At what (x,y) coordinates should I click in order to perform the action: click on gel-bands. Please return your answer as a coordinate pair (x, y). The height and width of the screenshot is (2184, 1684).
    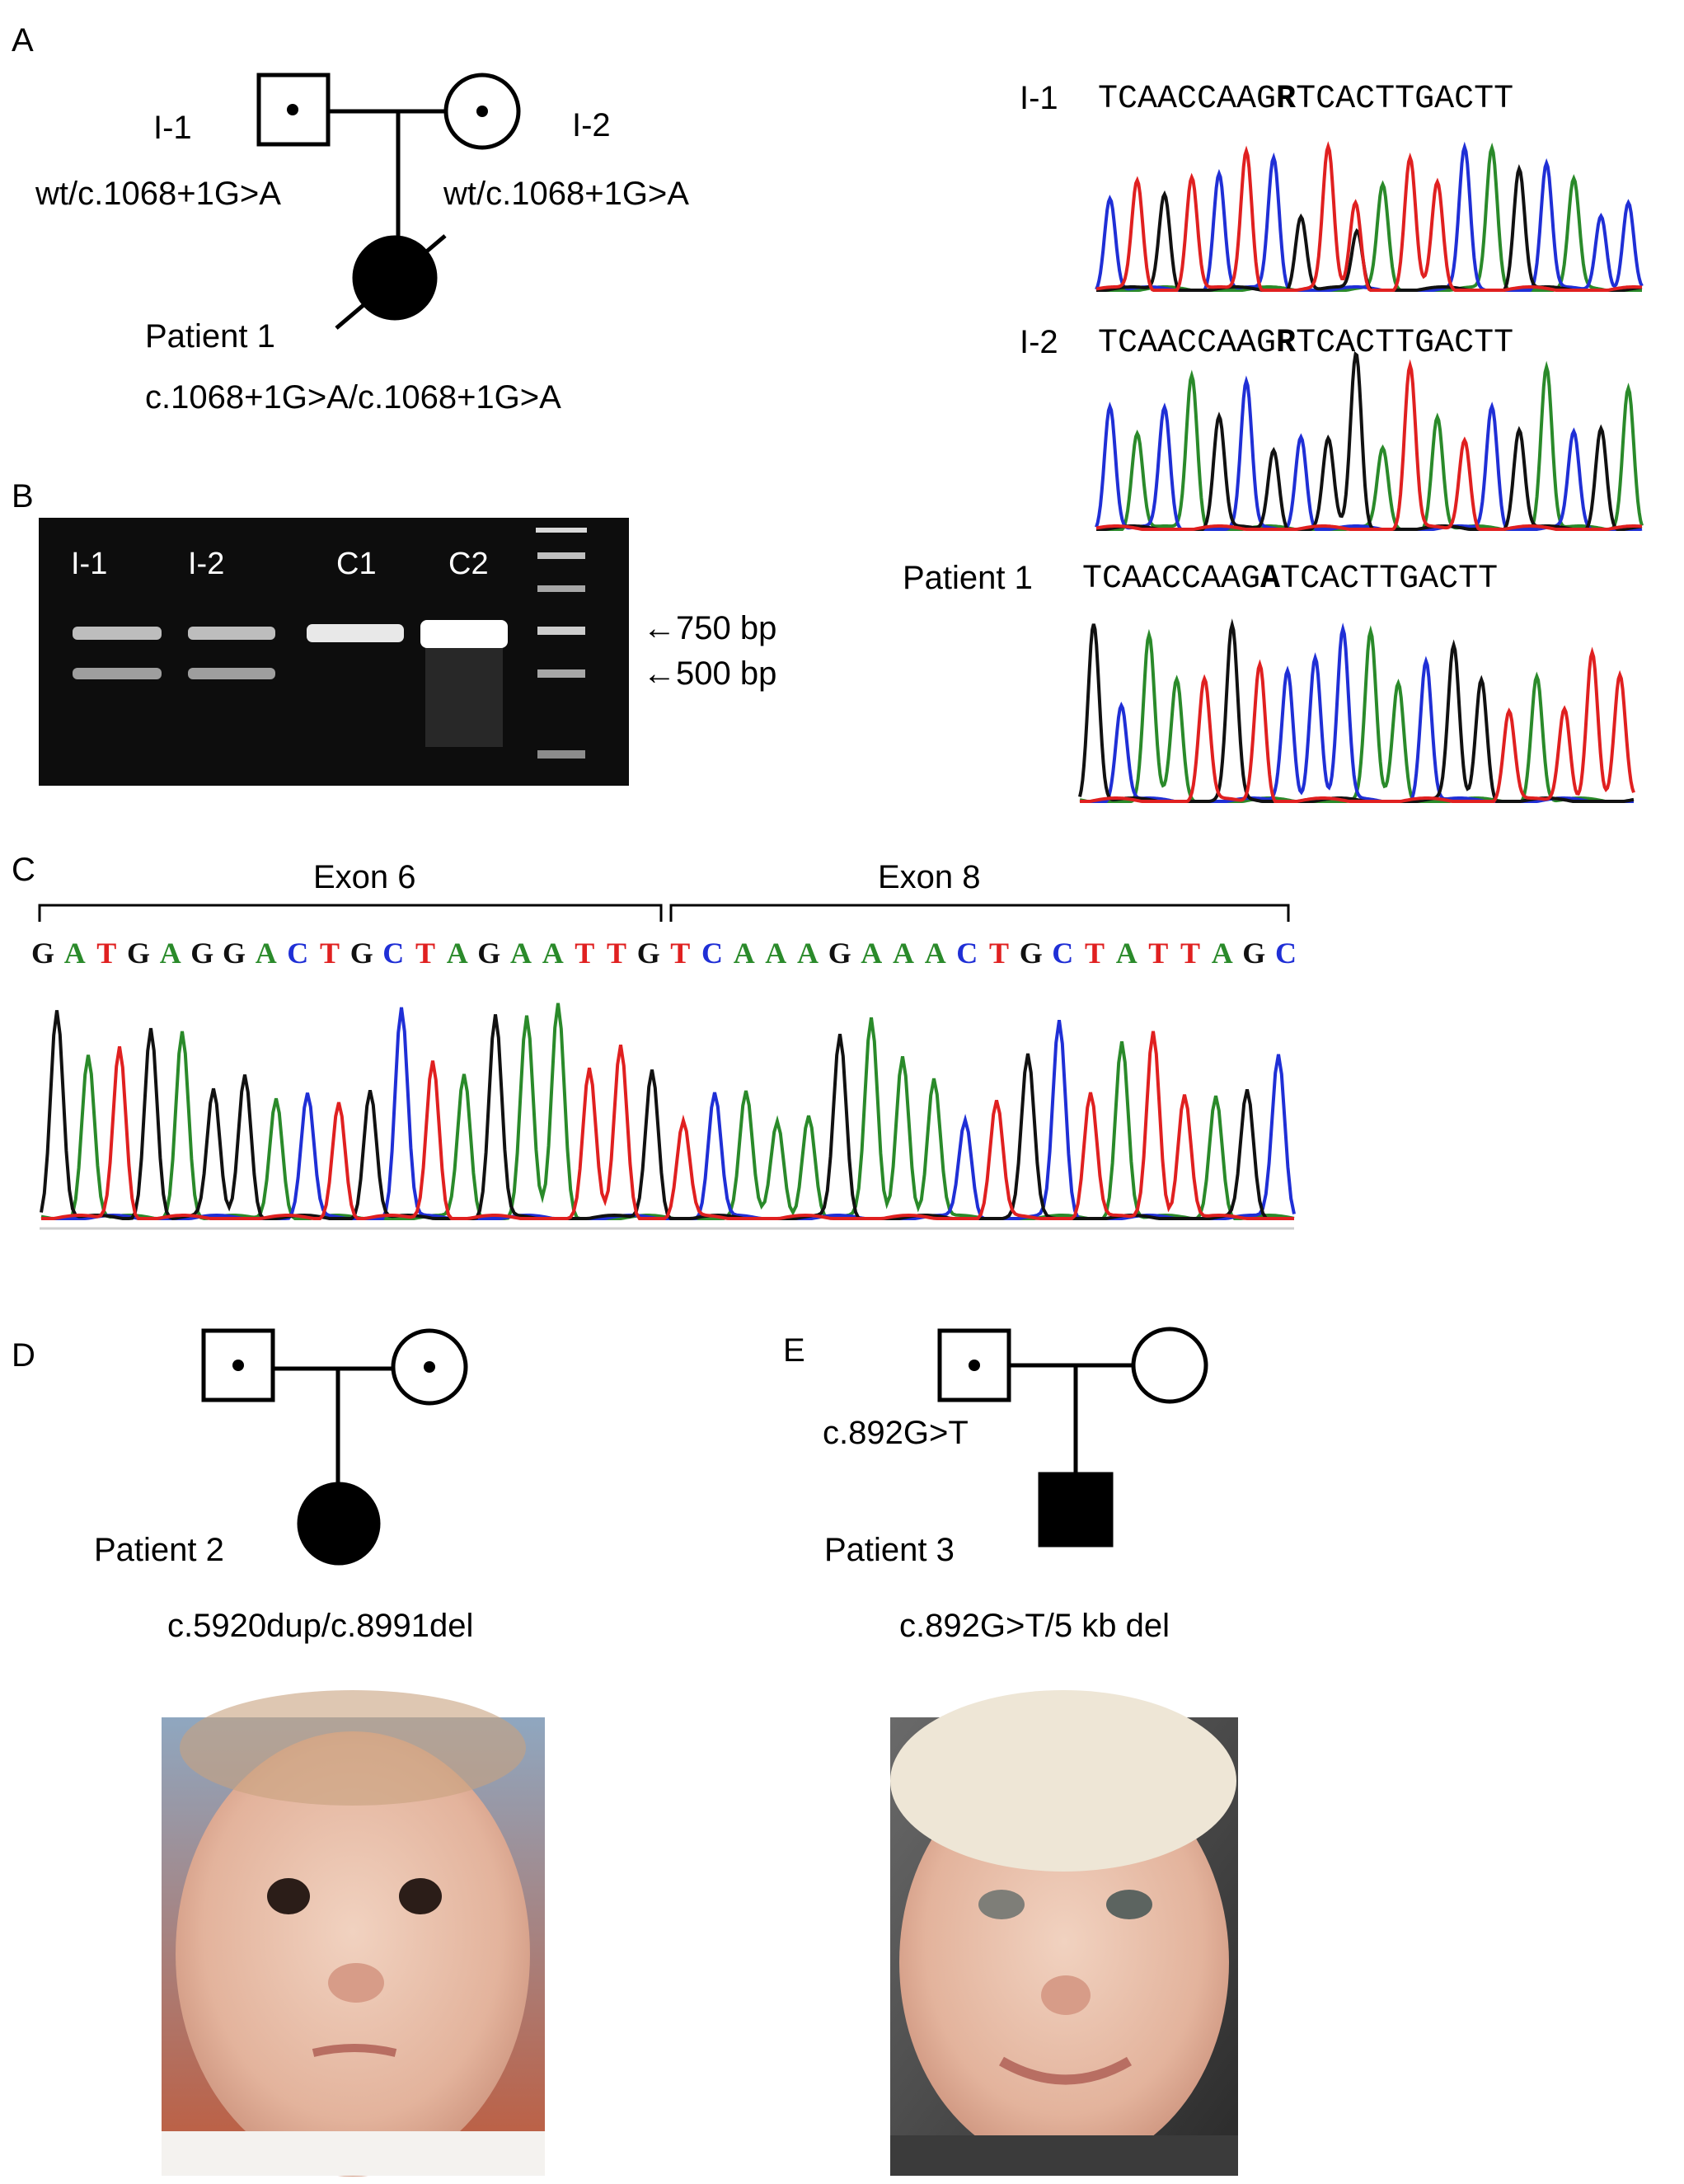
    Looking at the image, I should click on (330, 643).